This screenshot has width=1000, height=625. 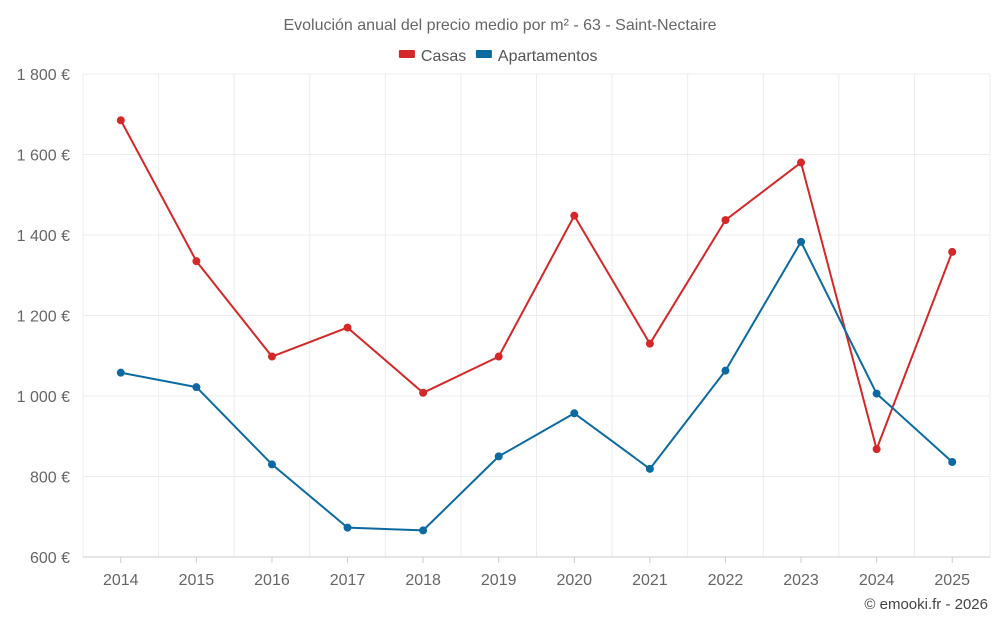 What do you see at coordinates (548, 56) in the screenshot?
I see `legend-label-apartamentos: Apartamentos` at bounding box center [548, 56].